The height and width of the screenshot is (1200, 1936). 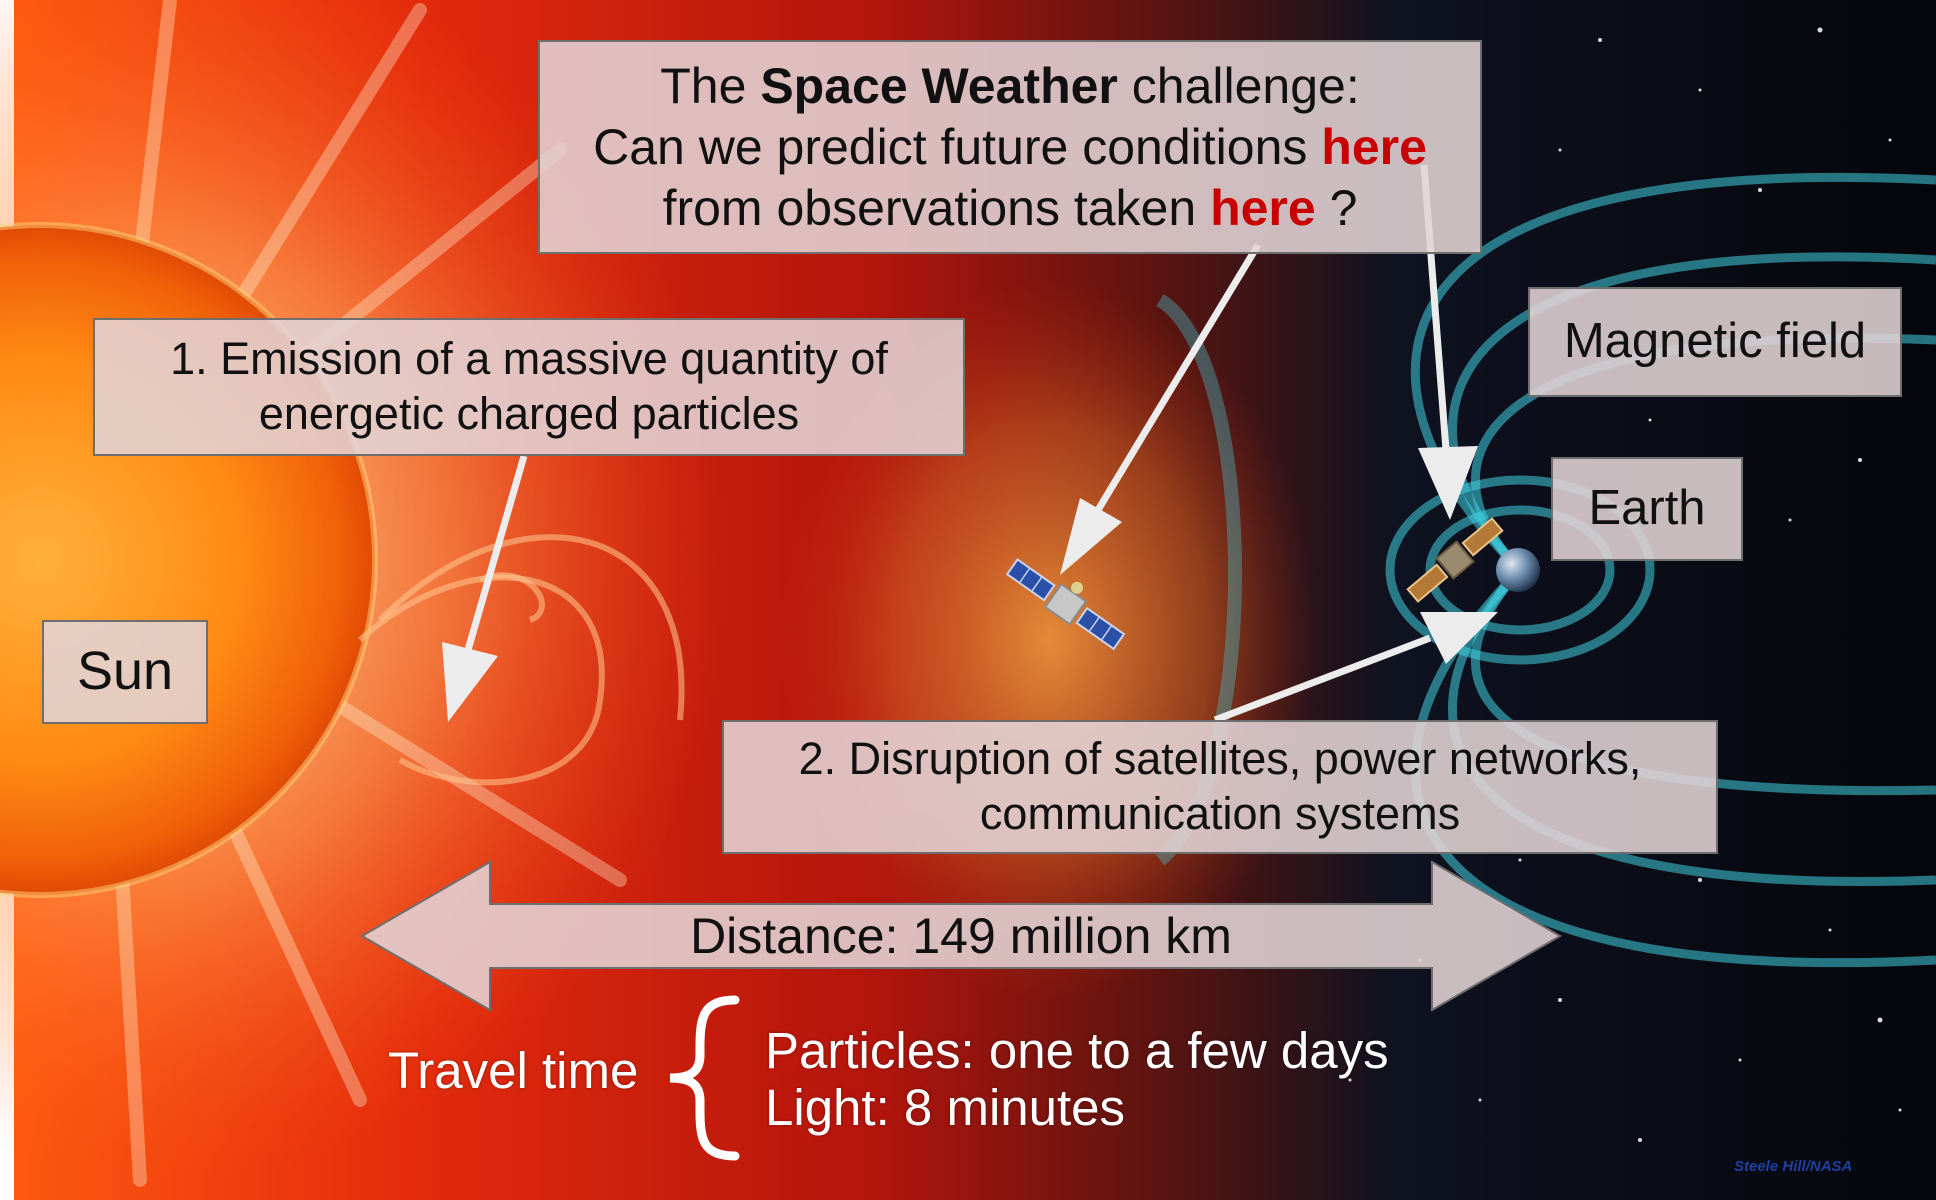 What do you see at coordinates (1322, 679) in the screenshot?
I see `disruption-arrow` at bounding box center [1322, 679].